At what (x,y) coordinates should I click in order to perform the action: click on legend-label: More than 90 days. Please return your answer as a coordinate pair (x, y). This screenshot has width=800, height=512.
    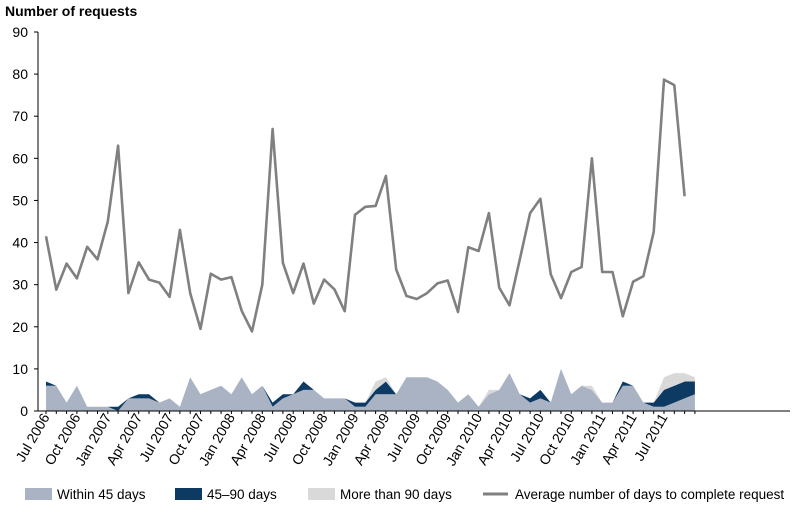
    Looking at the image, I should click on (396, 494).